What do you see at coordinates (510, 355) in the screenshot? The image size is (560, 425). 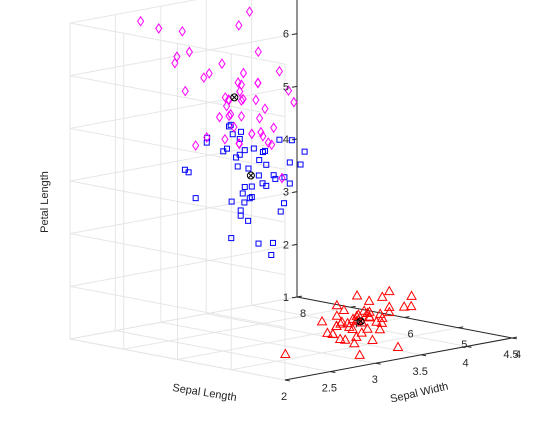 I see `y-tick-label: 4.5` at bounding box center [510, 355].